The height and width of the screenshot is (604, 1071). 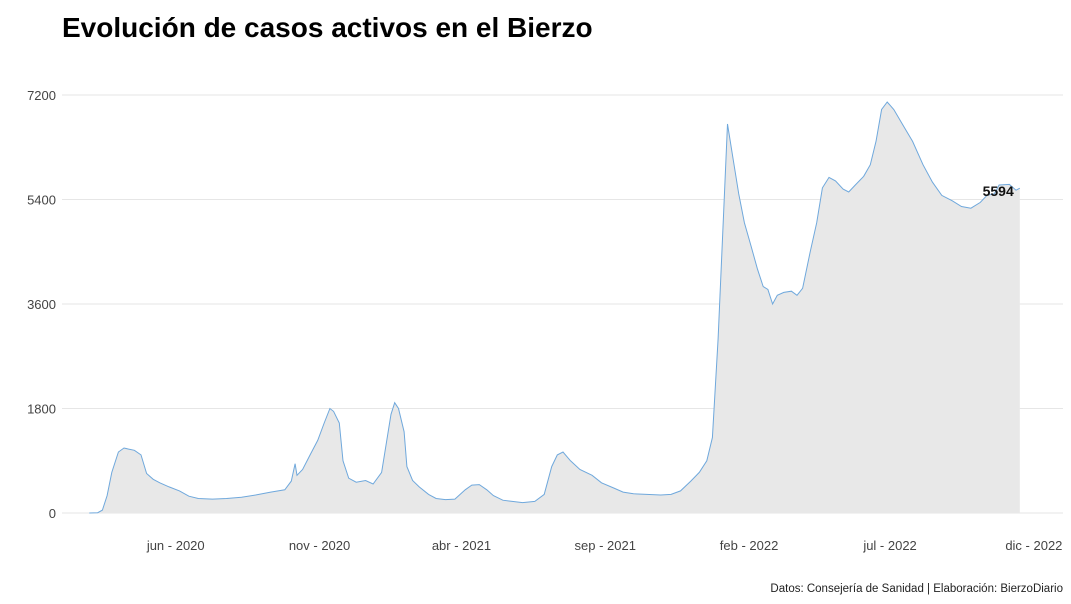 I want to click on y-tick-label: 7200, so click(x=41, y=95).